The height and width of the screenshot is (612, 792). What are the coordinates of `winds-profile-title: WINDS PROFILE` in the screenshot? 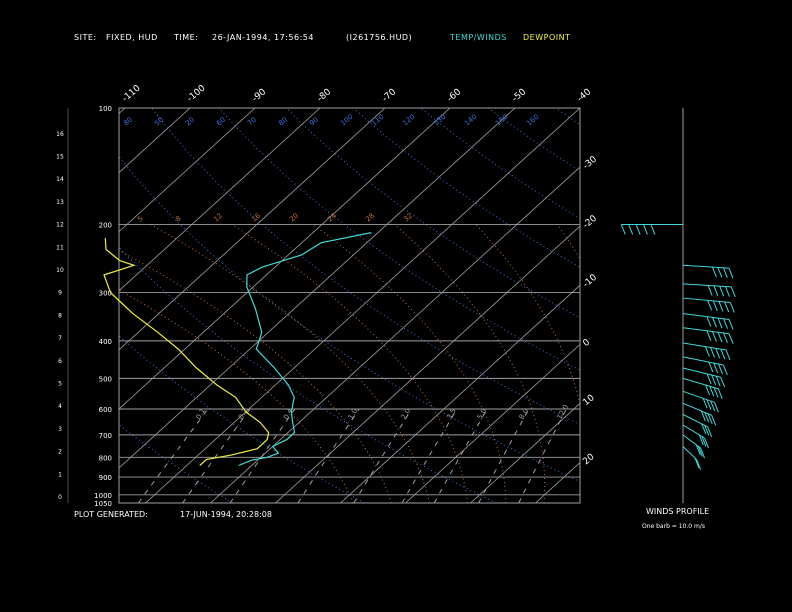 It's located at (678, 511).